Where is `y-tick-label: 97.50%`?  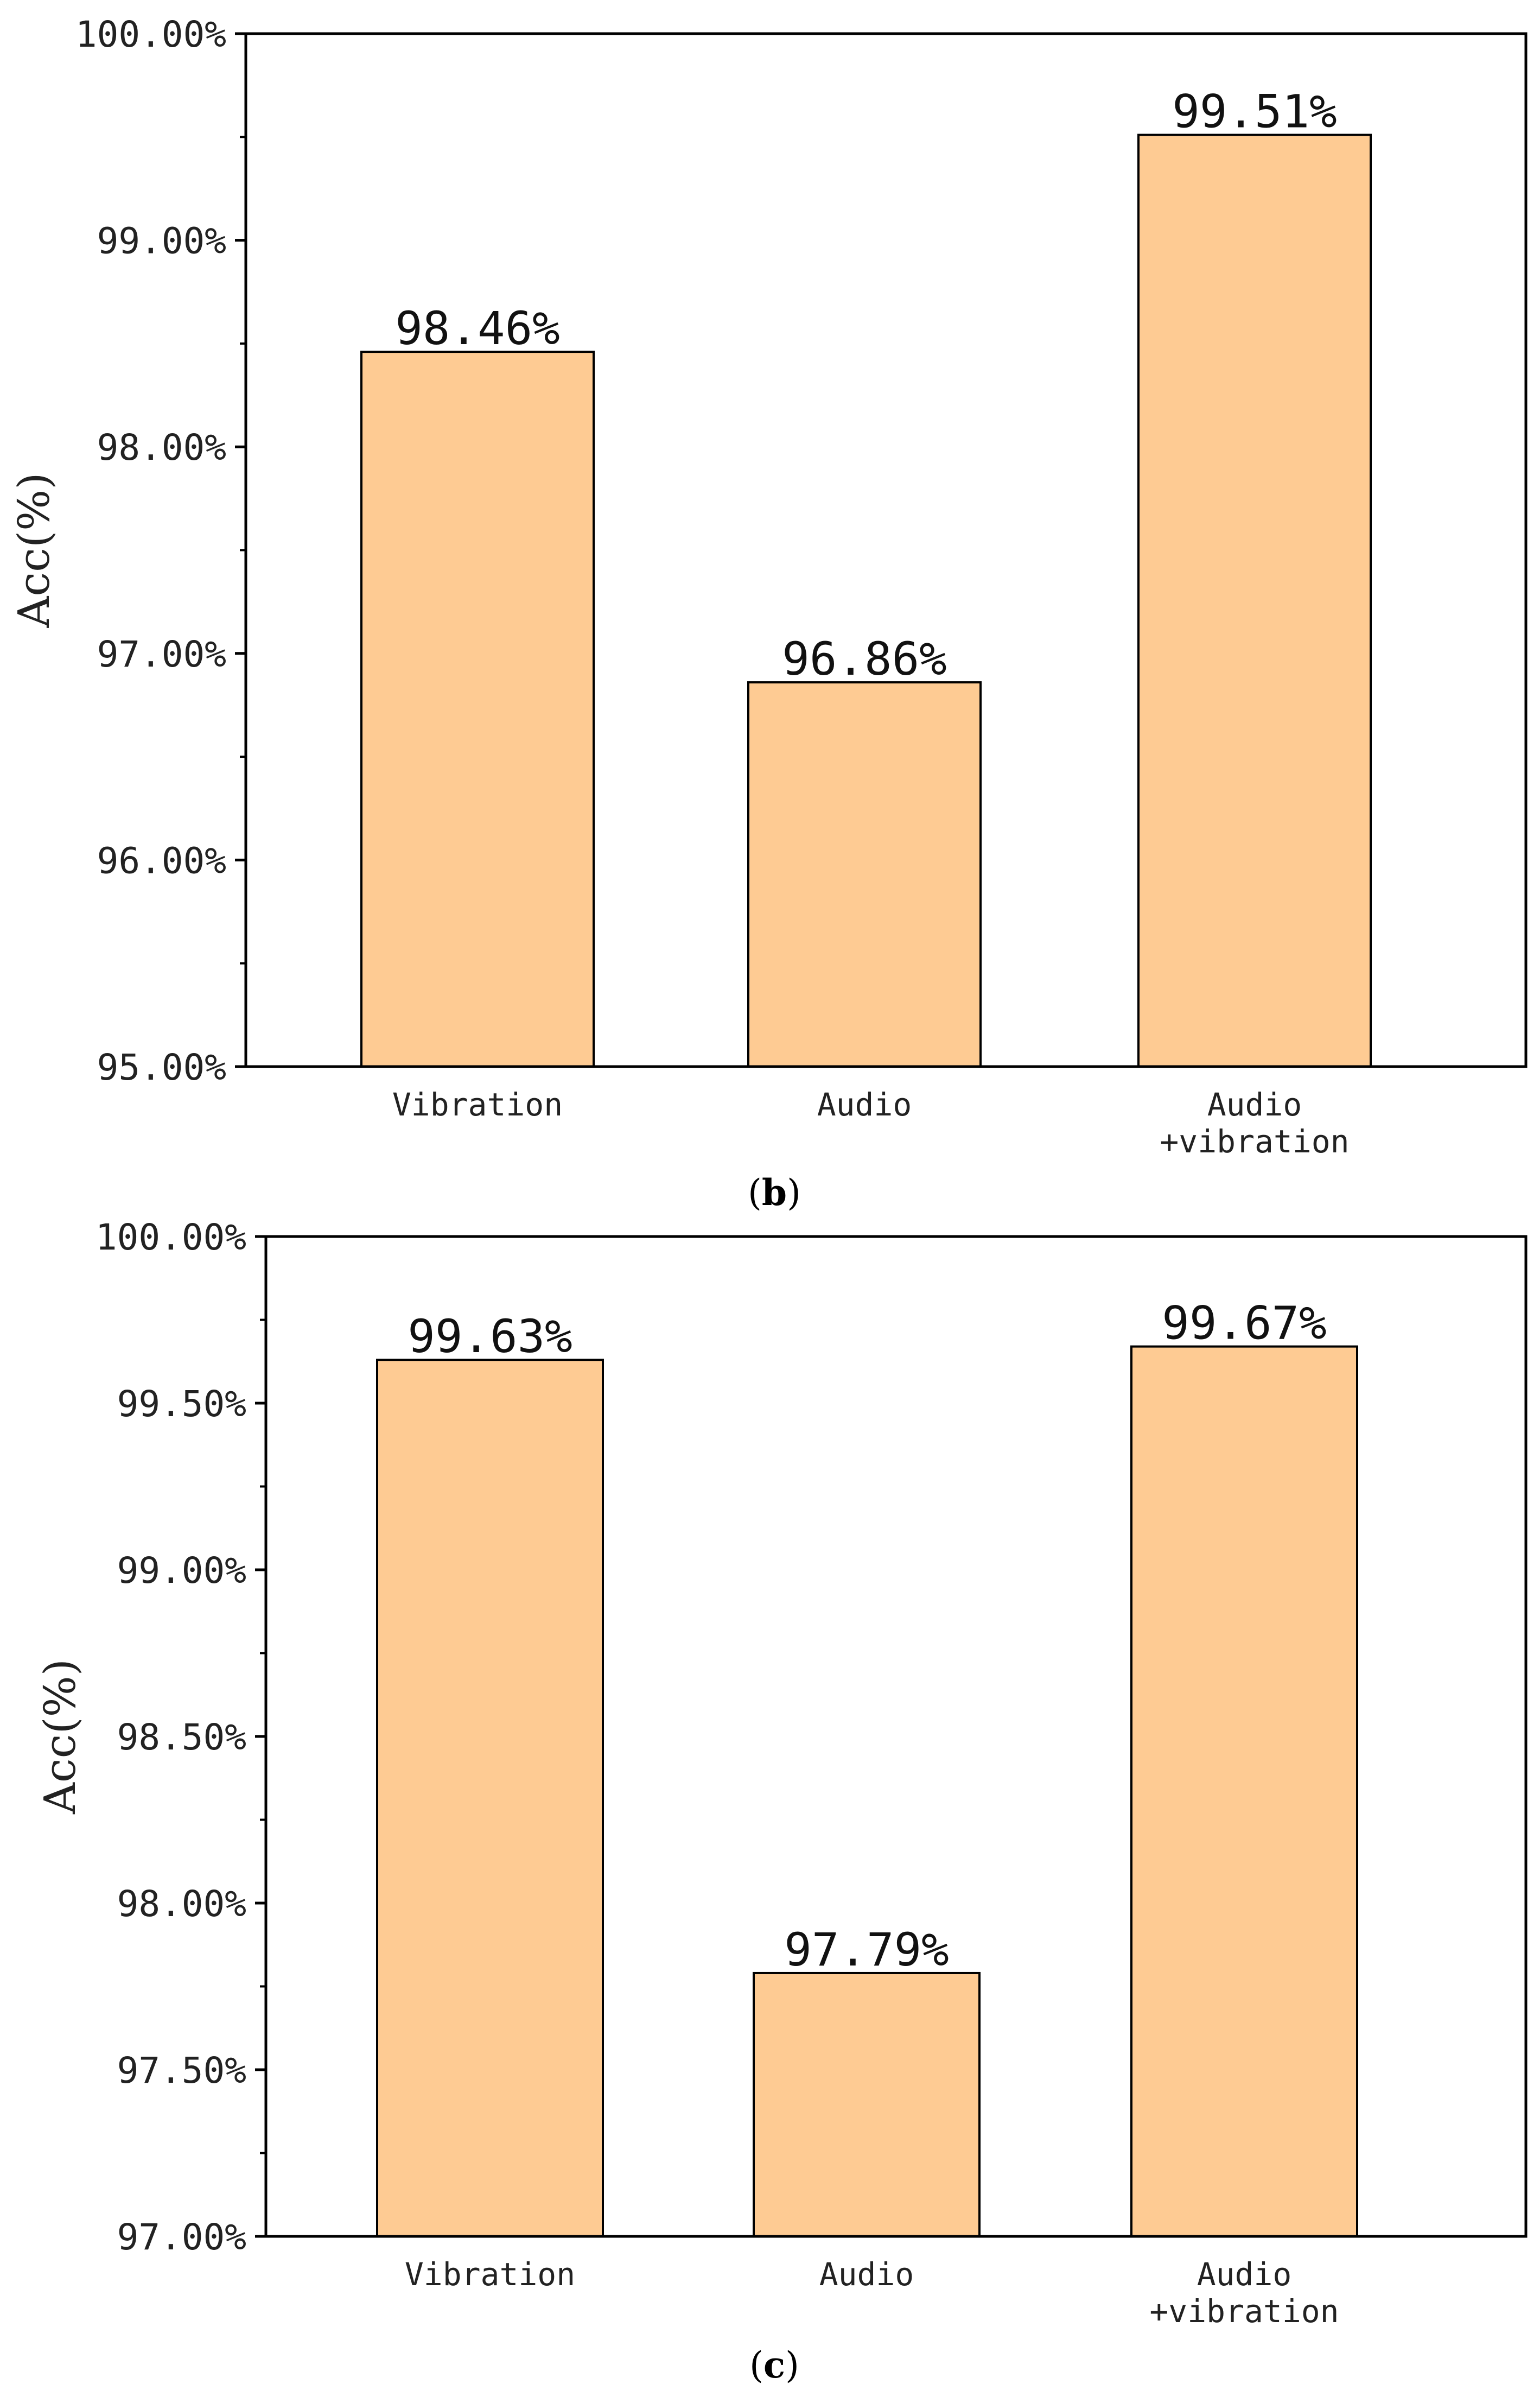 y-tick-label: 97.50% is located at coordinates (181, 2070).